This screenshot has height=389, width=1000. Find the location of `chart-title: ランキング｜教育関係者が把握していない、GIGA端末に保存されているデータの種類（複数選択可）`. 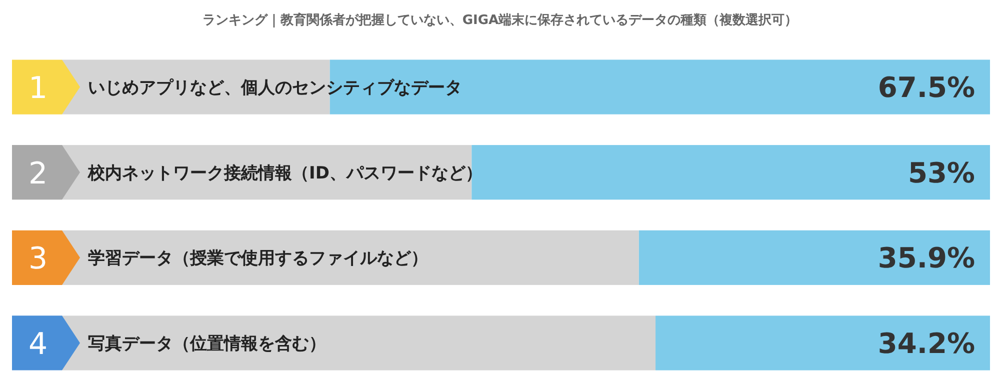

chart-title: ランキング｜教育関係者が把握していない、GIGA端末に保存されているデータの種類（複数選択可） is located at coordinates (500, 20).